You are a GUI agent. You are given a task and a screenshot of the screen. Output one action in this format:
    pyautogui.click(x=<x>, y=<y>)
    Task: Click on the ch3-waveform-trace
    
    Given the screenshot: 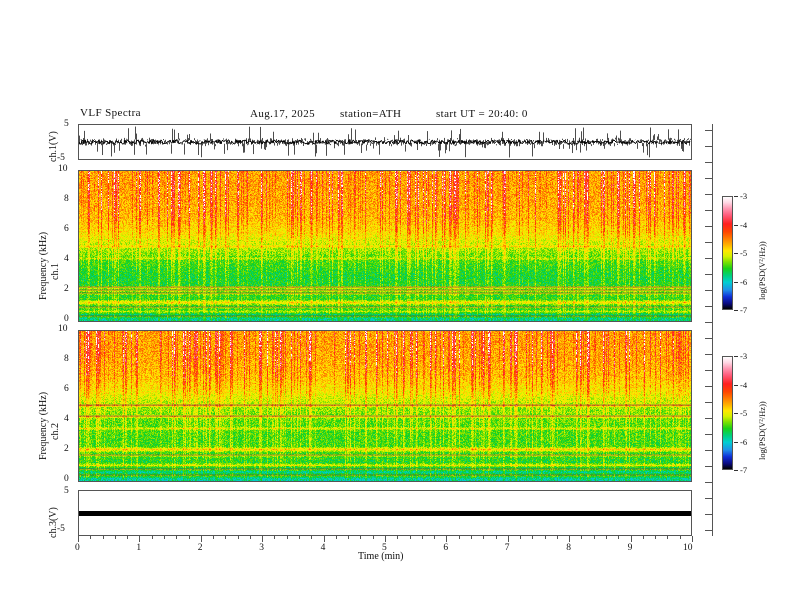 What is the action you would take?
    pyautogui.click(x=385, y=513)
    